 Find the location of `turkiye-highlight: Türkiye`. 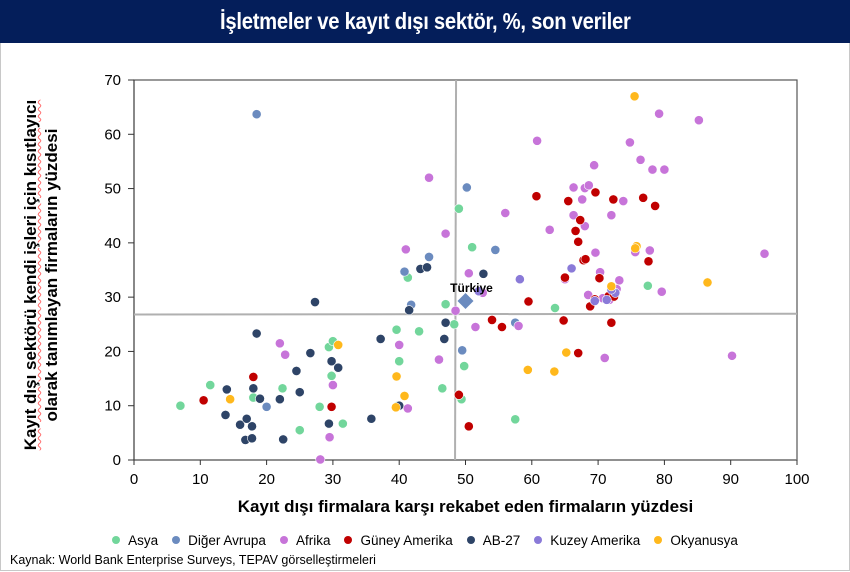

turkiye-highlight: Türkiye is located at coordinates (471, 295).